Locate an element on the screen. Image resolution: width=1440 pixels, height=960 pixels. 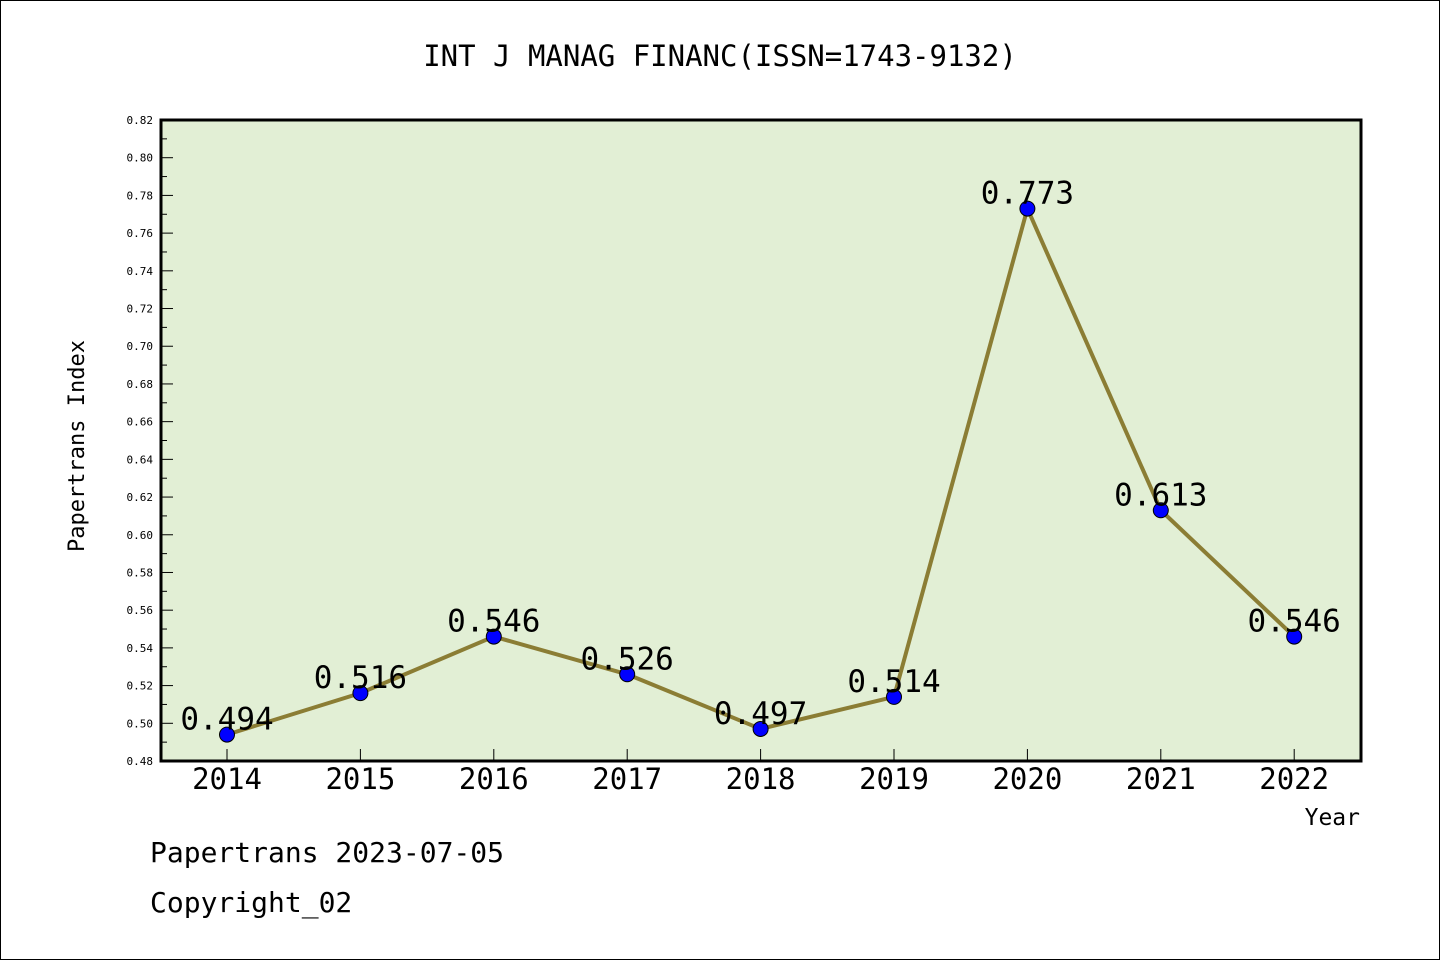
chart-title: INT J MANAG FINANC(ISSN=1743-9132) is located at coordinates (720, 56).